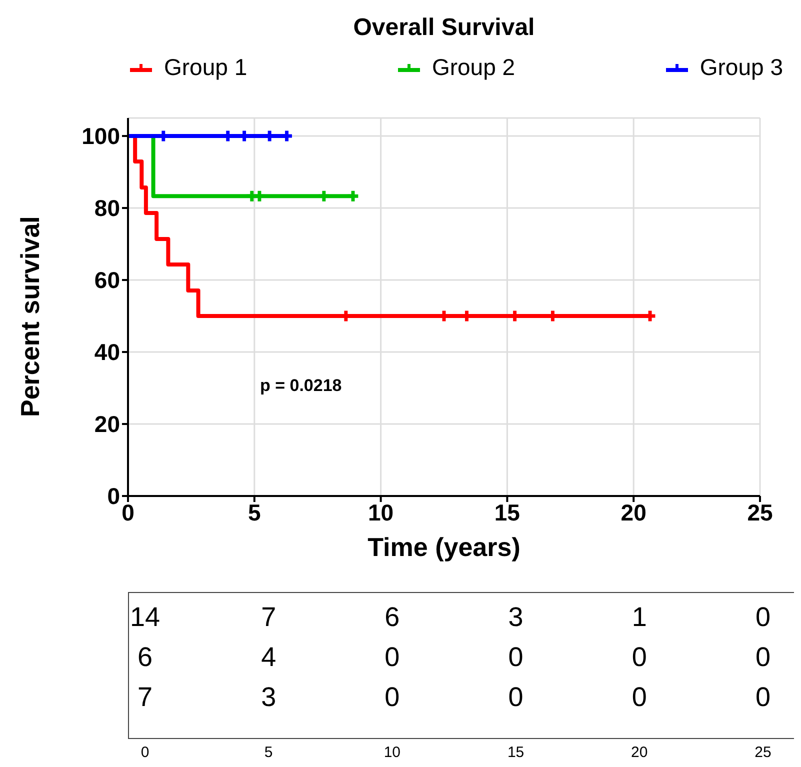 This screenshot has height=767, width=801. I want to click on x-tick-label: 5, so click(254, 512).